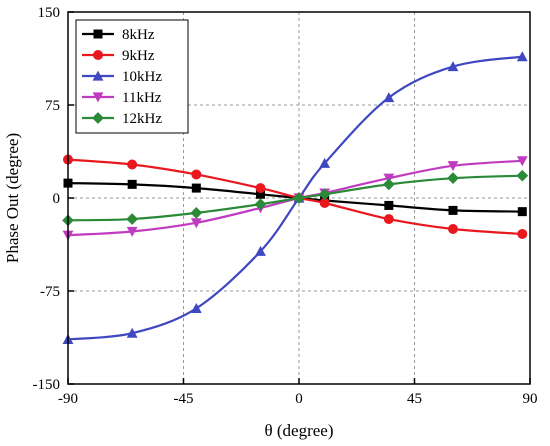 The height and width of the screenshot is (446, 550). What do you see at coordinates (142, 98) in the screenshot?
I see `legend-label: 11kHz` at bounding box center [142, 98].